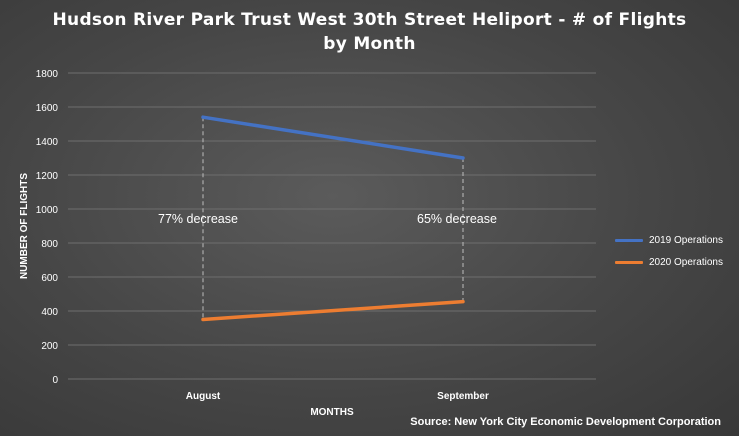 This screenshot has width=739, height=436. What do you see at coordinates (629, 240) in the screenshot?
I see `legend-swatch-2019` at bounding box center [629, 240].